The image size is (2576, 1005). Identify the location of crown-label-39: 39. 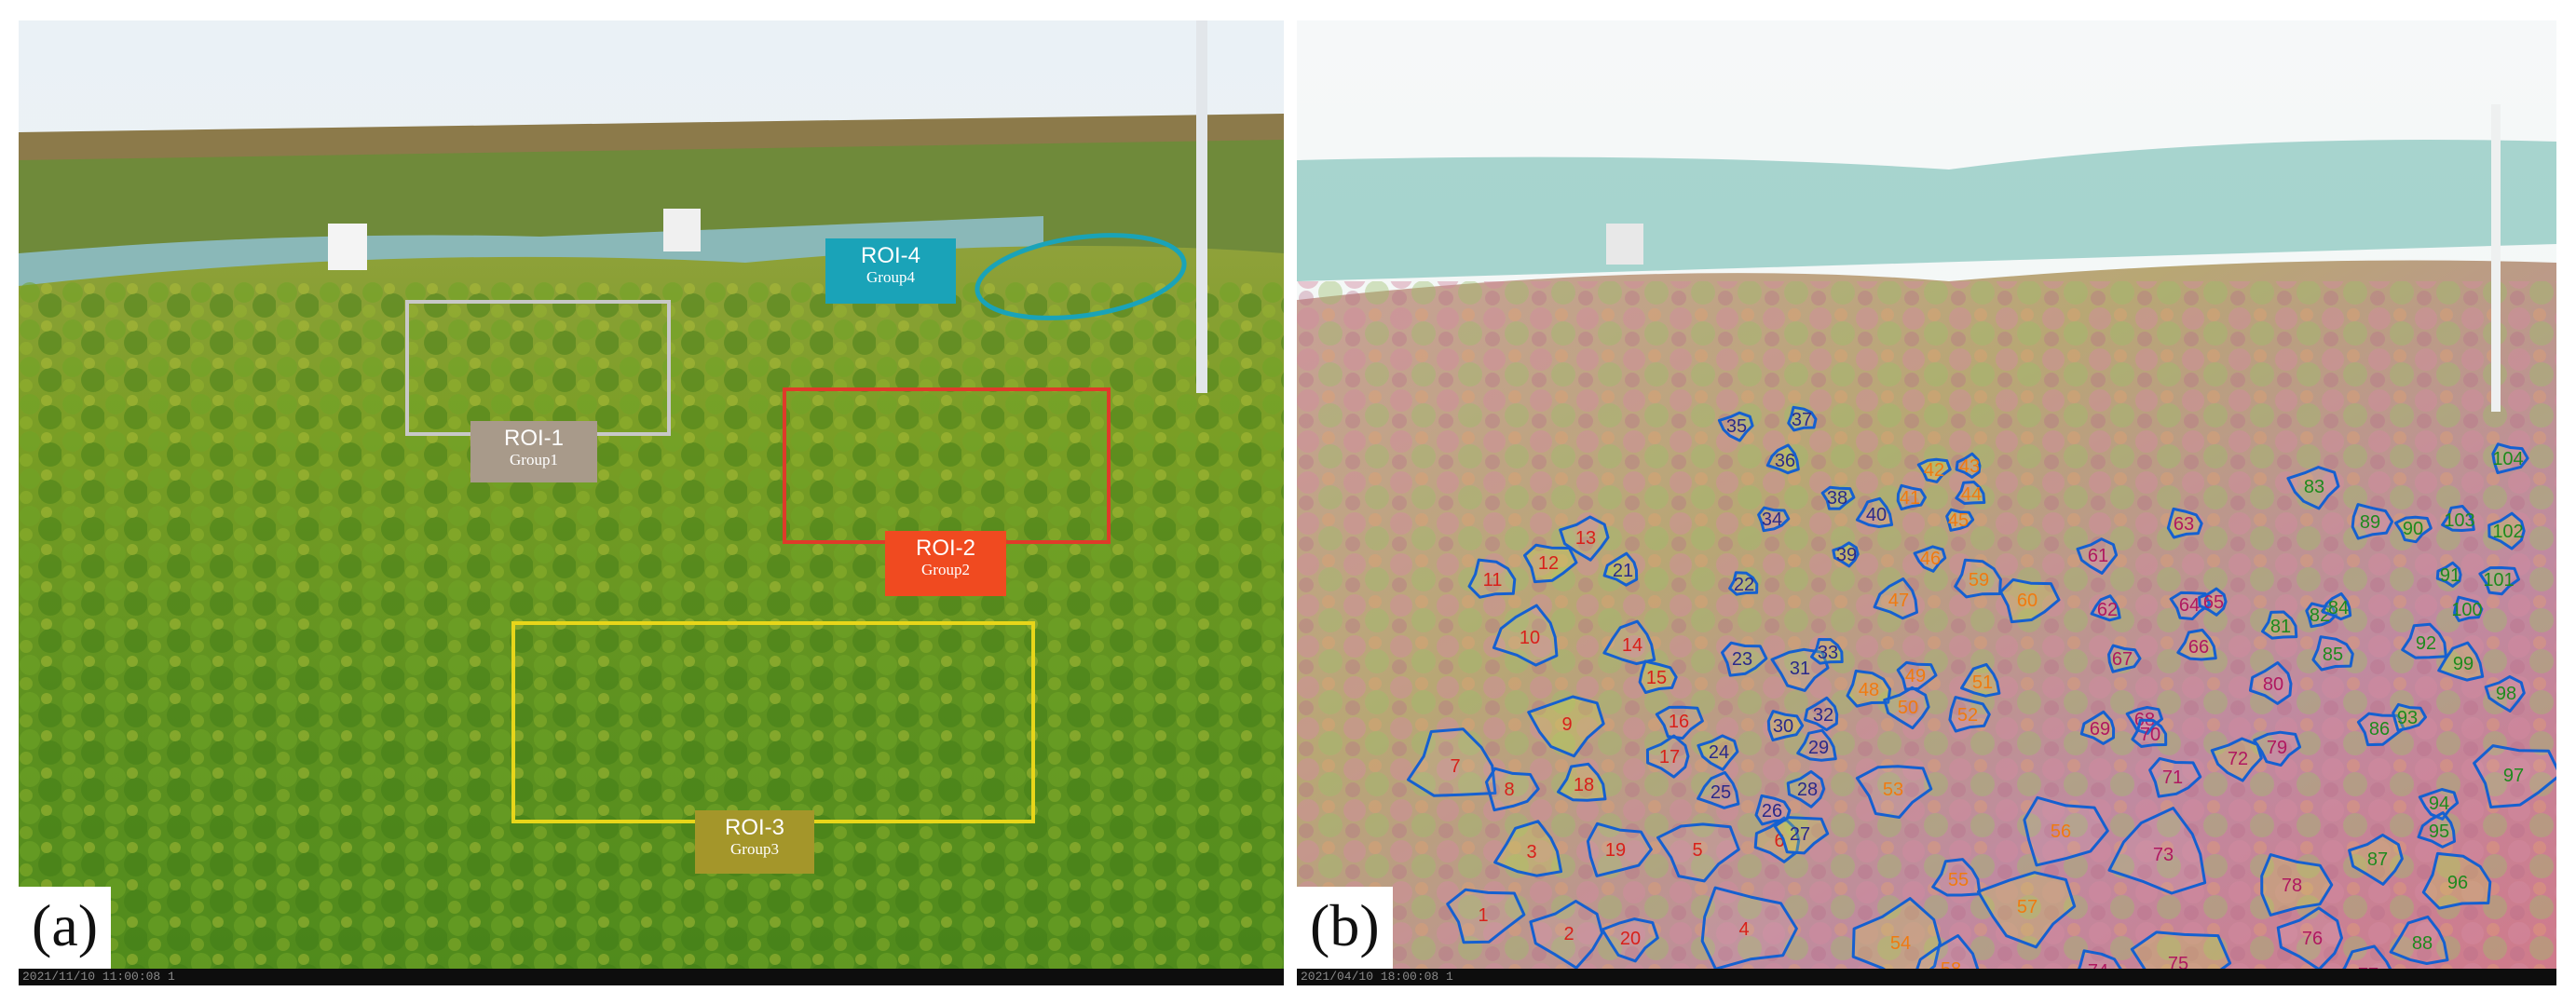
(1846, 555).